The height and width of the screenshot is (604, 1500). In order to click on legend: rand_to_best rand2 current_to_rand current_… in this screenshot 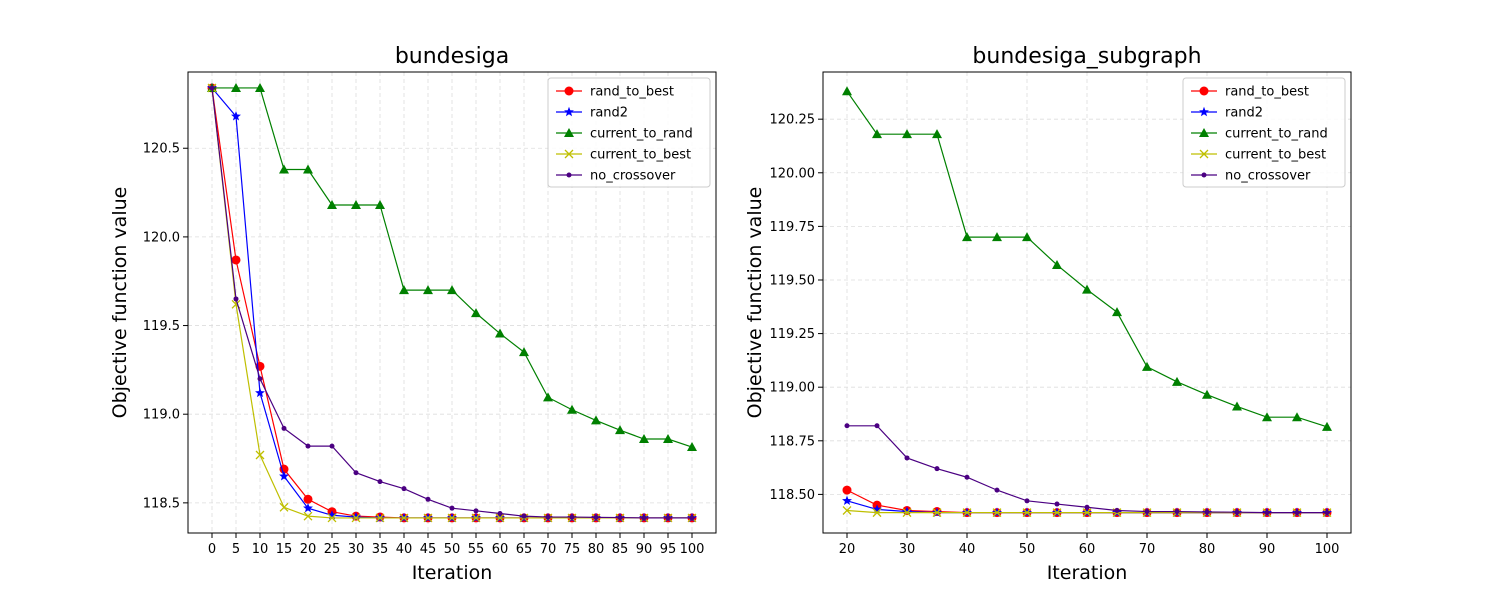, I will do `click(1264, 132)`.